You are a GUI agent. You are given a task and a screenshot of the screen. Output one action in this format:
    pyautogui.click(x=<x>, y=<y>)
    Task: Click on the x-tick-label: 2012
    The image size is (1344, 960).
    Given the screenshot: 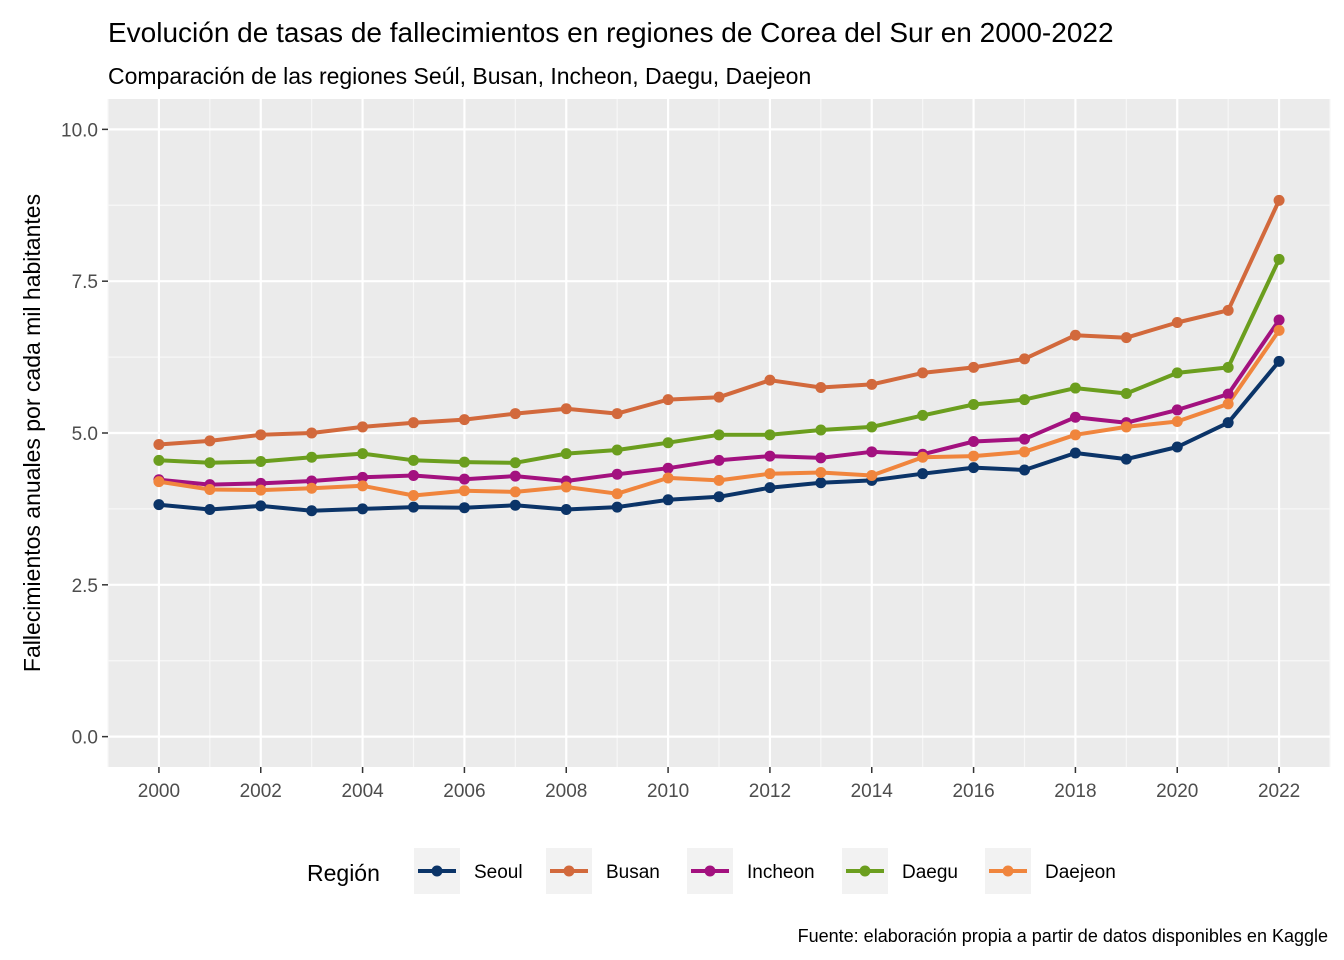 What is the action you would take?
    pyautogui.click(x=770, y=791)
    